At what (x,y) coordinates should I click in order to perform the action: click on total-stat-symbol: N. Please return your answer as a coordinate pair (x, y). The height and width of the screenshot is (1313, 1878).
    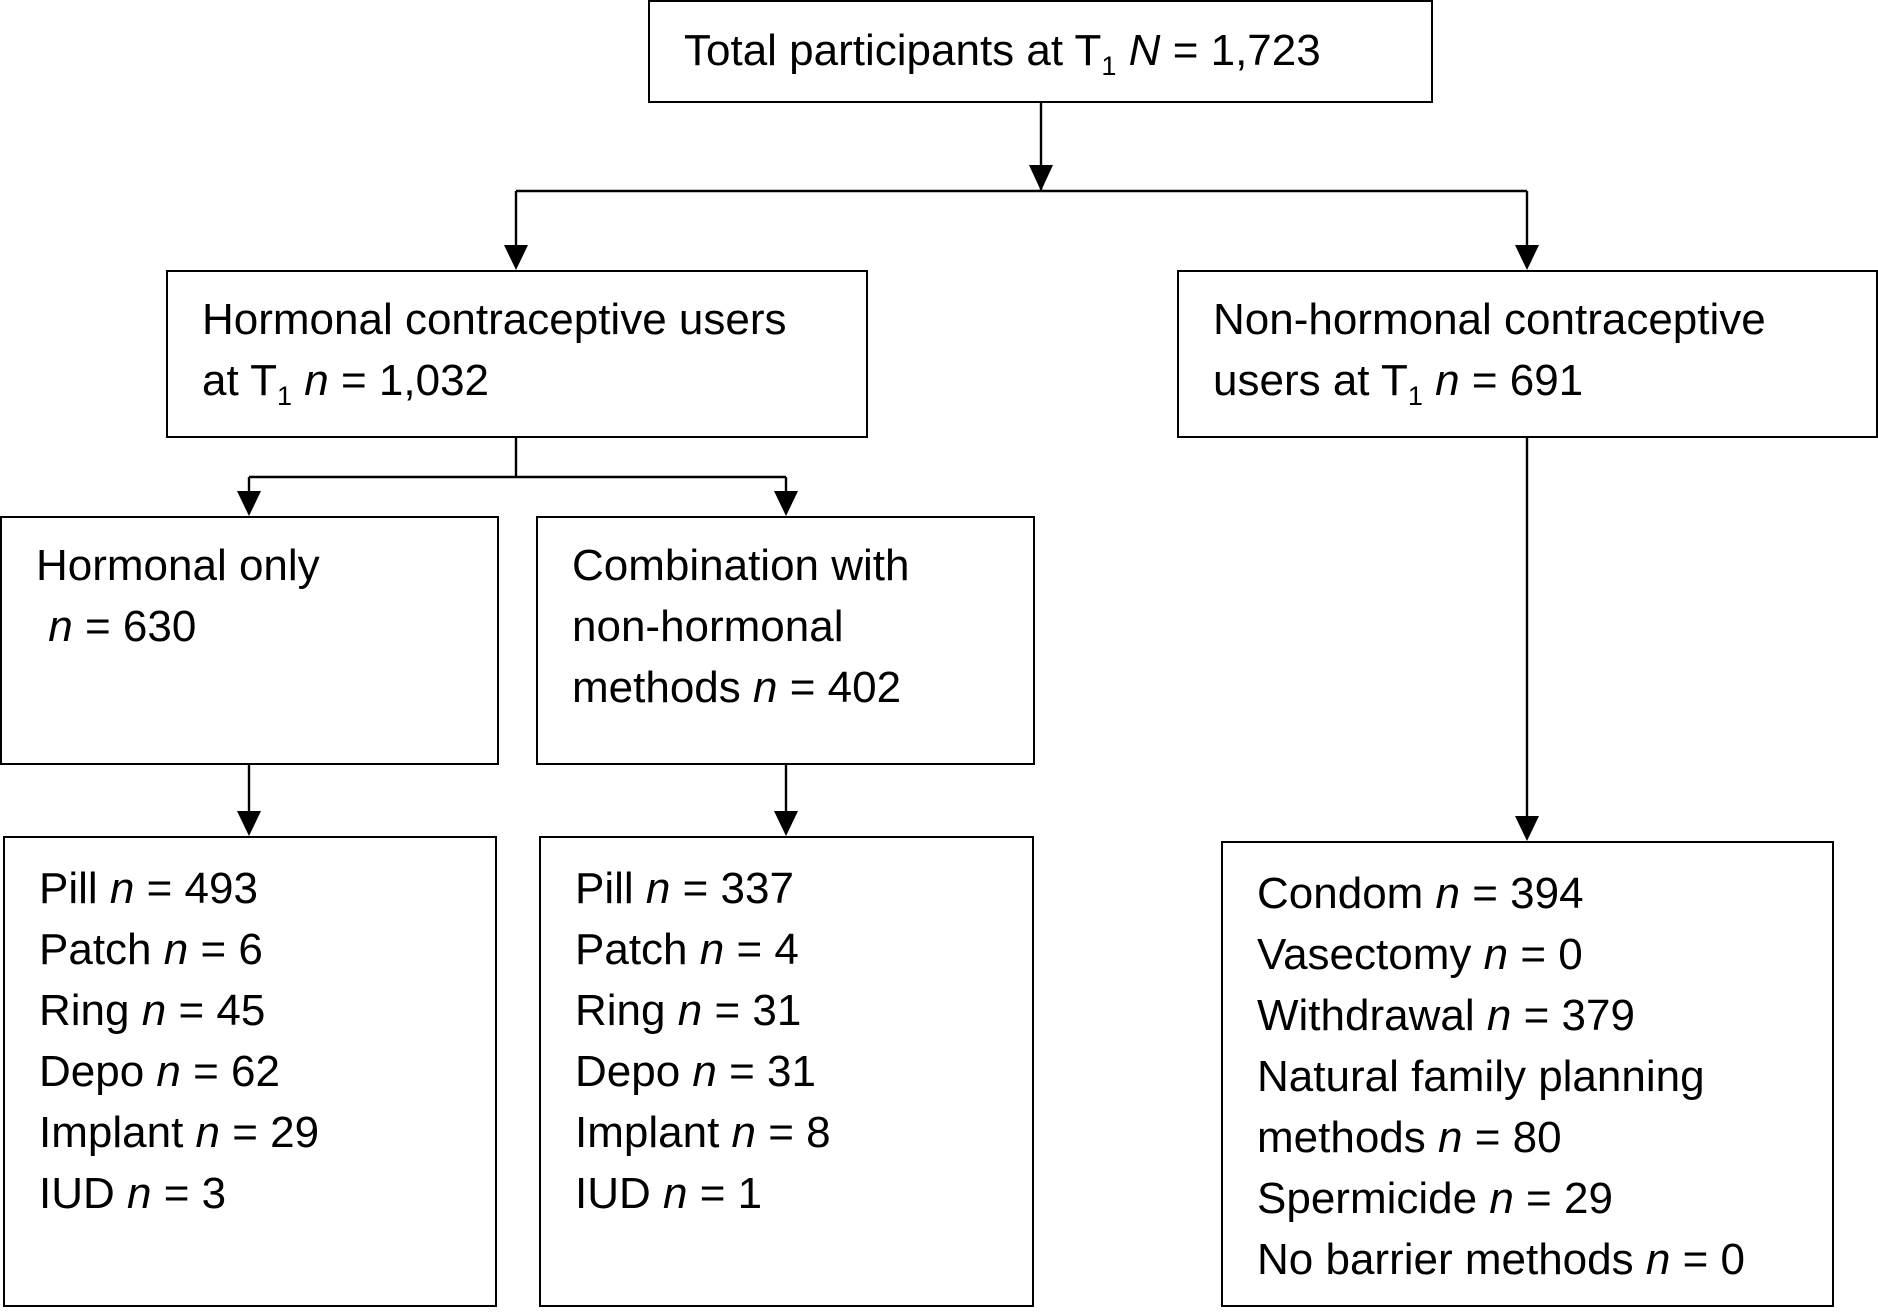
    Looking at the image, I should click on (1144, 50).